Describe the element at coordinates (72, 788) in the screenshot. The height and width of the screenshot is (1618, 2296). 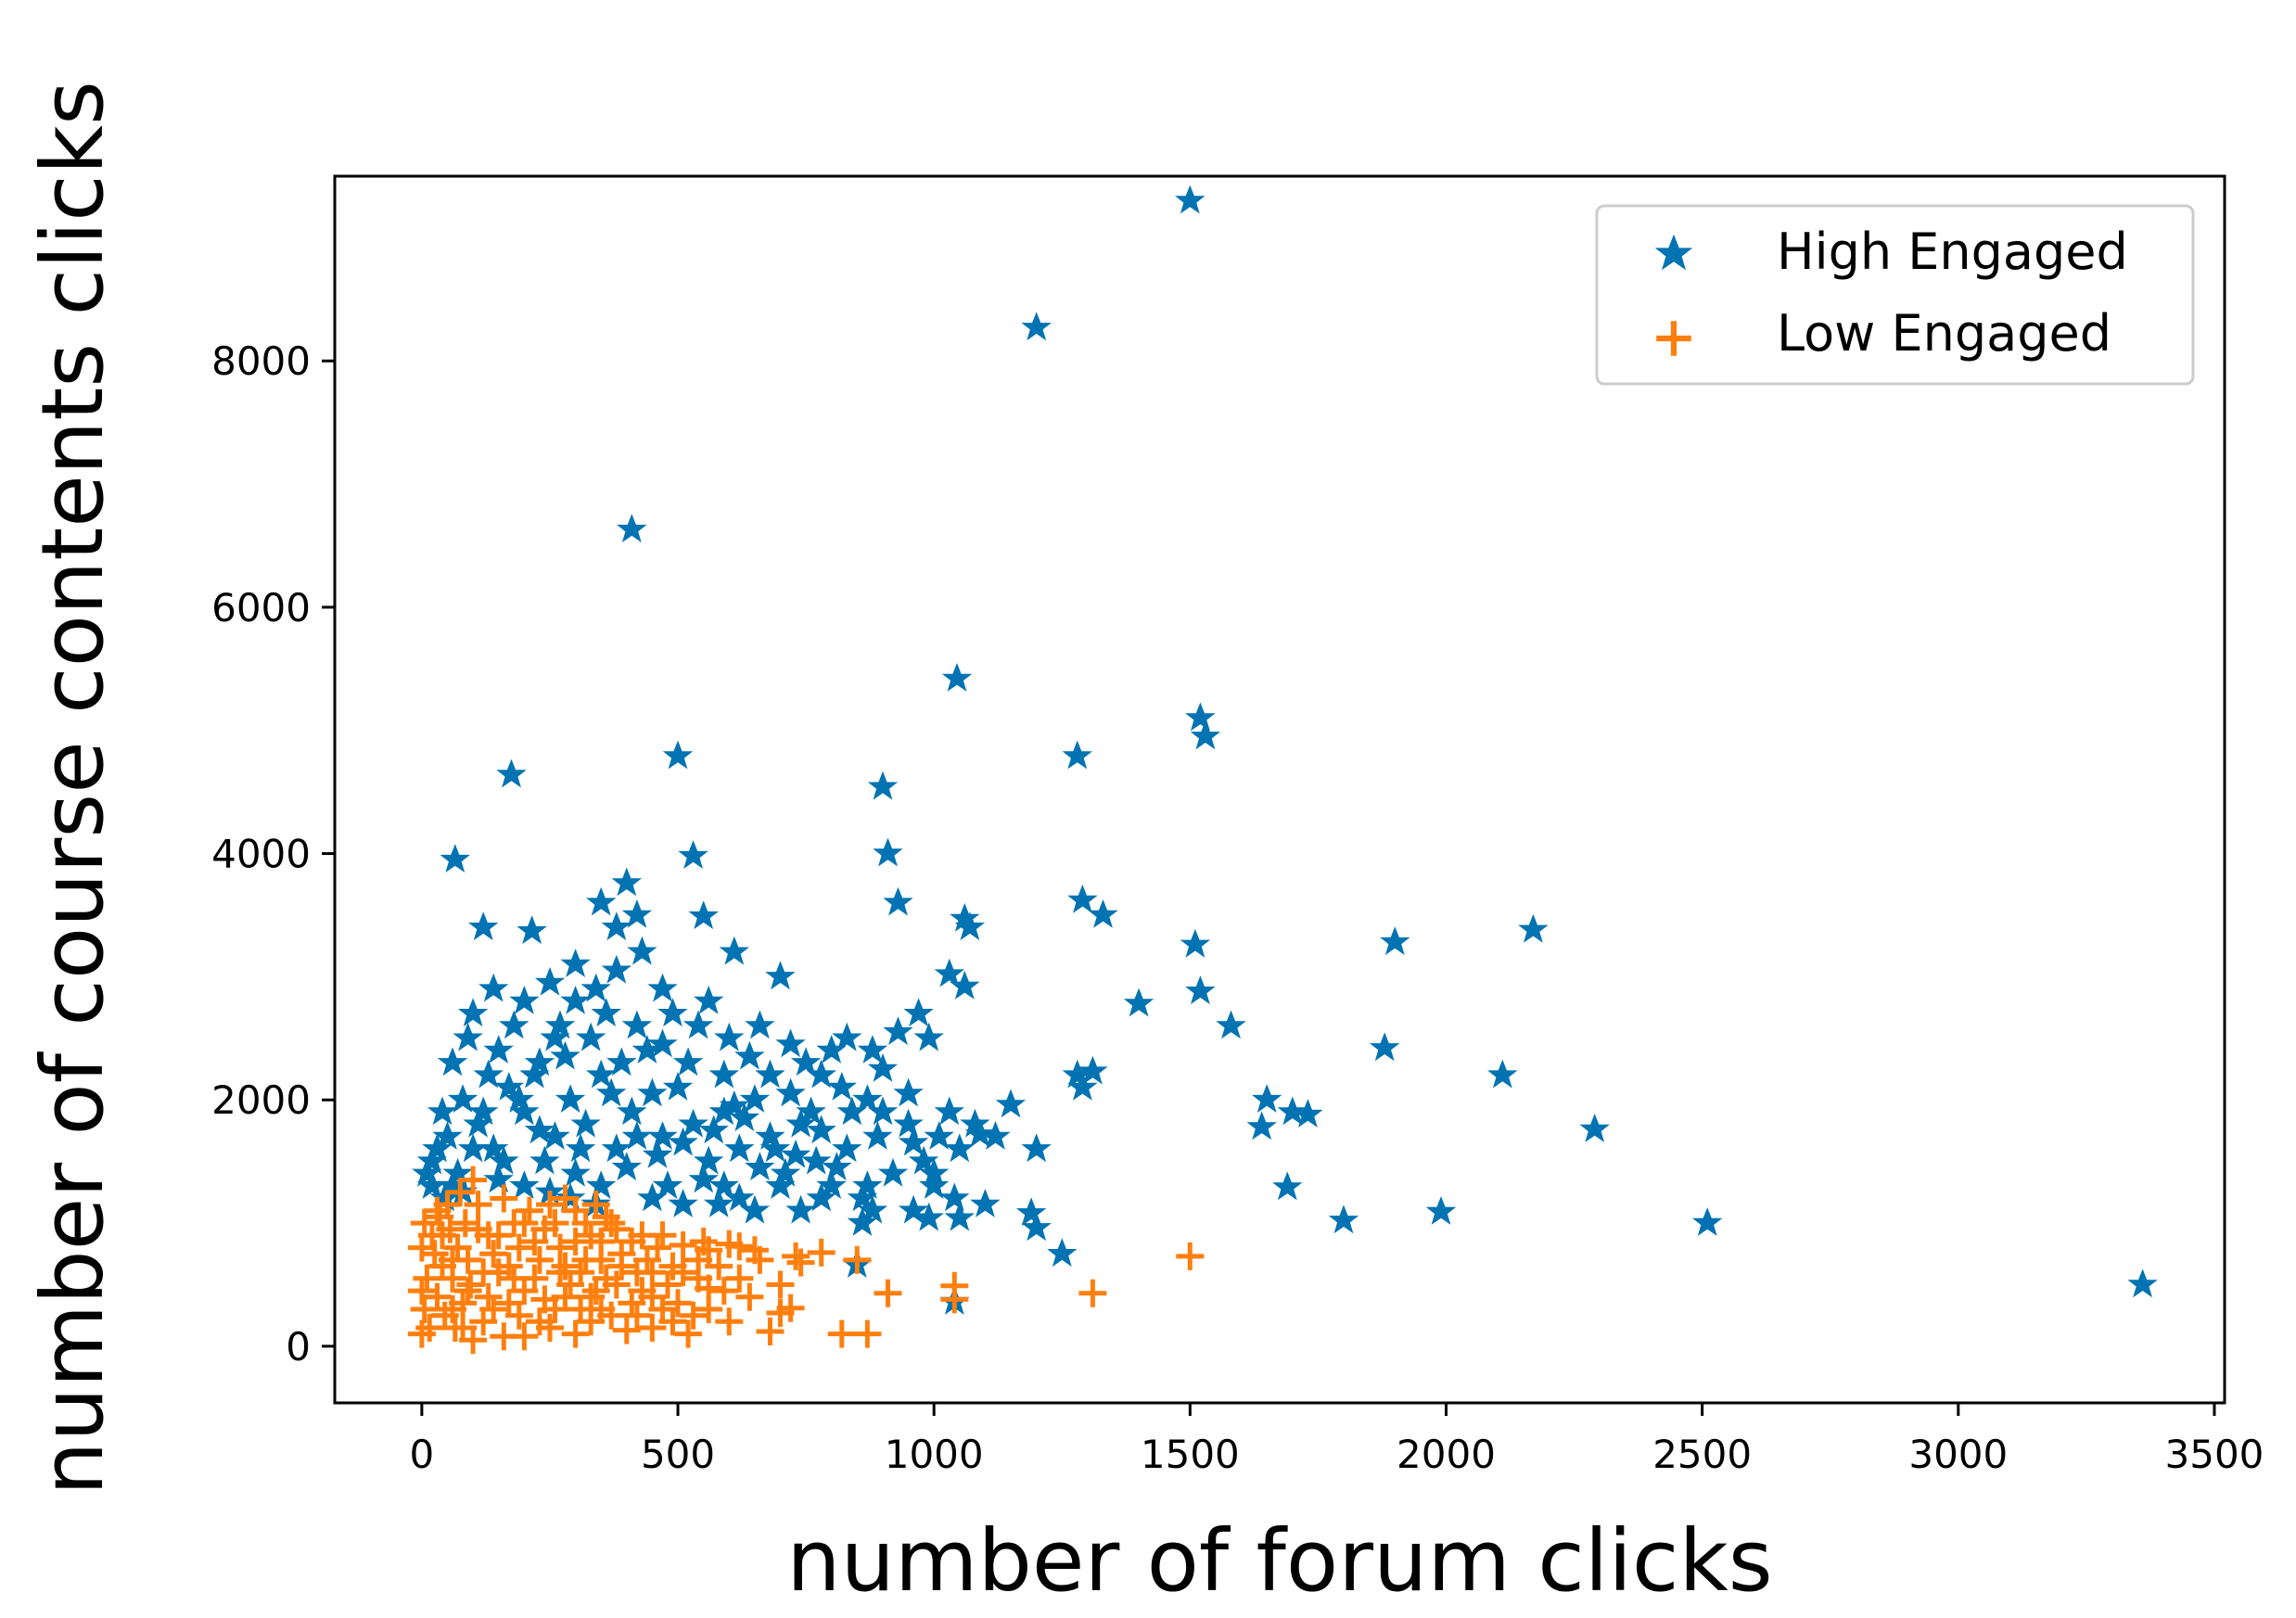
I see `y-axis-label: number of course contents clicks` at that location.